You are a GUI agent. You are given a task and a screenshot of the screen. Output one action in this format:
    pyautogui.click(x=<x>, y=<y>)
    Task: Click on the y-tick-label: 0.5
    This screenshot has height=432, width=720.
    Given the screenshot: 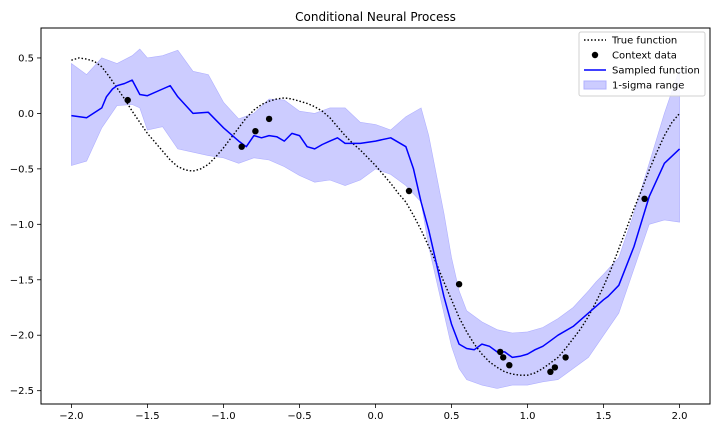 What is the action you would take?
    pyautogui.click(x=26, y=58)
    